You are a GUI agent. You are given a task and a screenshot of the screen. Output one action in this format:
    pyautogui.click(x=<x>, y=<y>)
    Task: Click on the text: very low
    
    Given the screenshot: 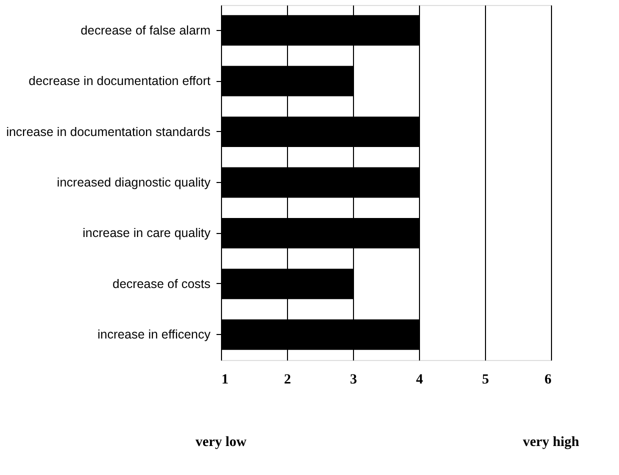 What is the action you would take?
    pyautogui.click(x=222, y=442)
    